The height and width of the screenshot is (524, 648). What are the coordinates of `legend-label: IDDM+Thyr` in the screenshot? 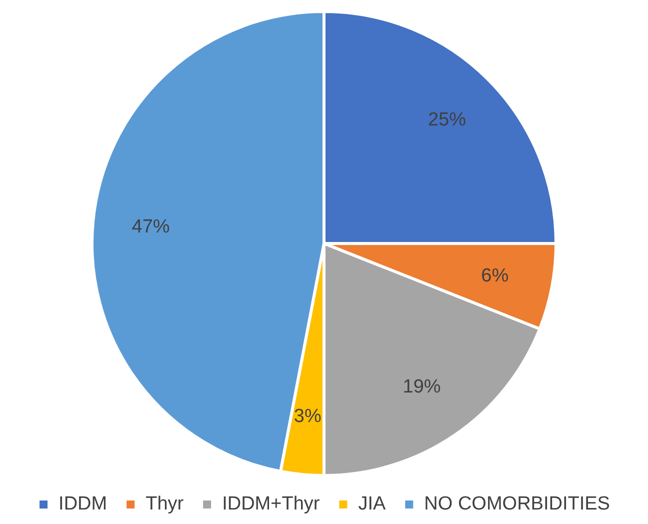 It's located at (271, 504).